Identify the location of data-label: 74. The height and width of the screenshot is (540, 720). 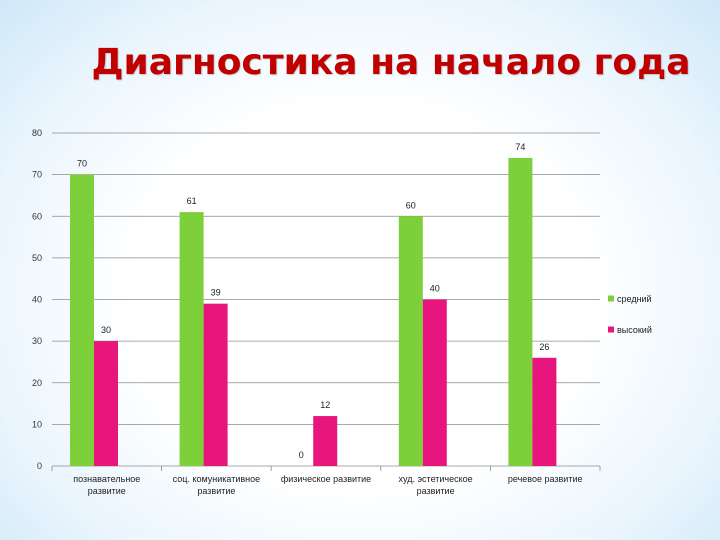
(520, 147).